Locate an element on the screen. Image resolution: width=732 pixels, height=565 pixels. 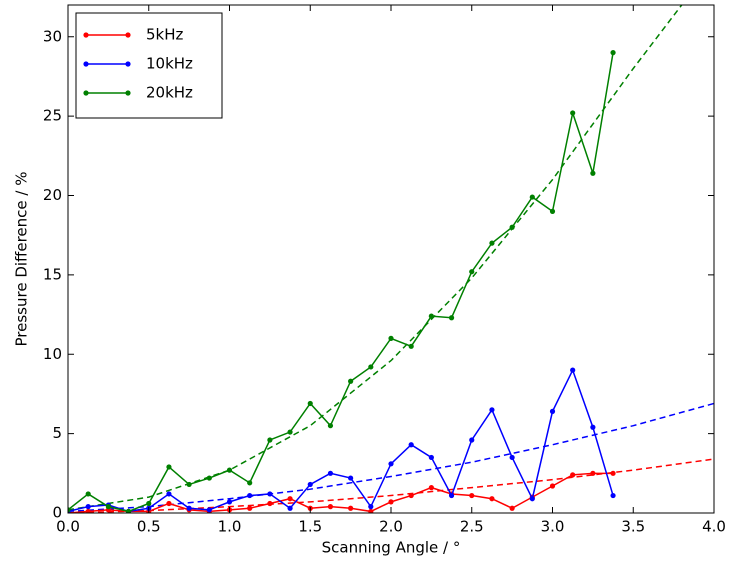
y-tick-label: 5 is located at coordinates (57, 433).